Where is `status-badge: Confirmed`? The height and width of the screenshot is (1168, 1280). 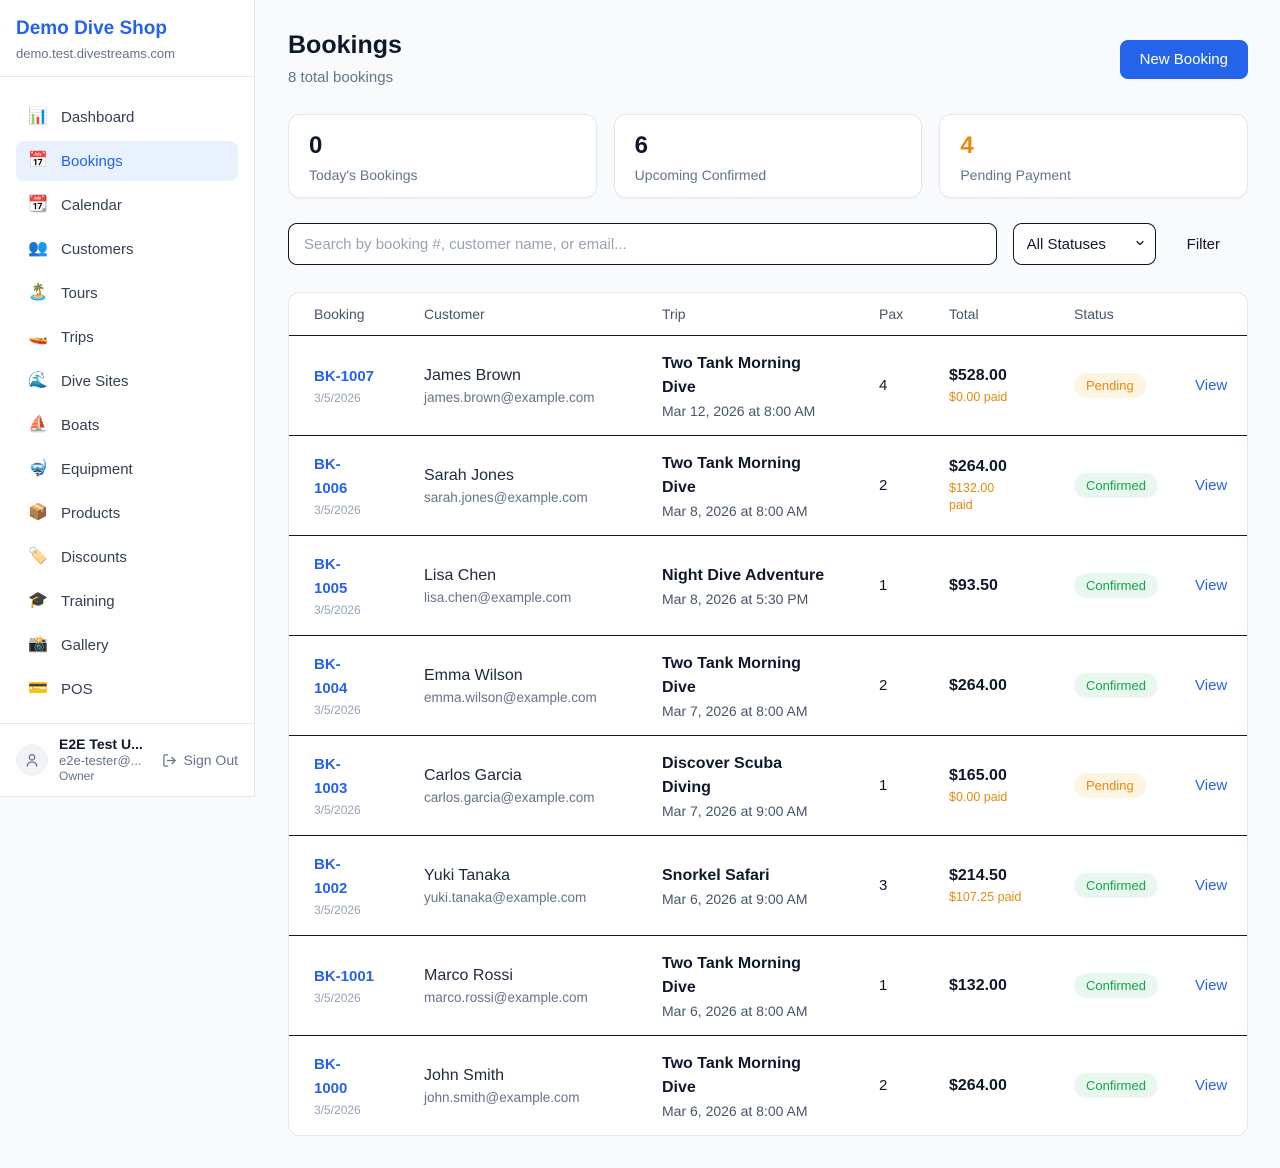 status-badge: Confirmed is located at coordinates (1116, 685).